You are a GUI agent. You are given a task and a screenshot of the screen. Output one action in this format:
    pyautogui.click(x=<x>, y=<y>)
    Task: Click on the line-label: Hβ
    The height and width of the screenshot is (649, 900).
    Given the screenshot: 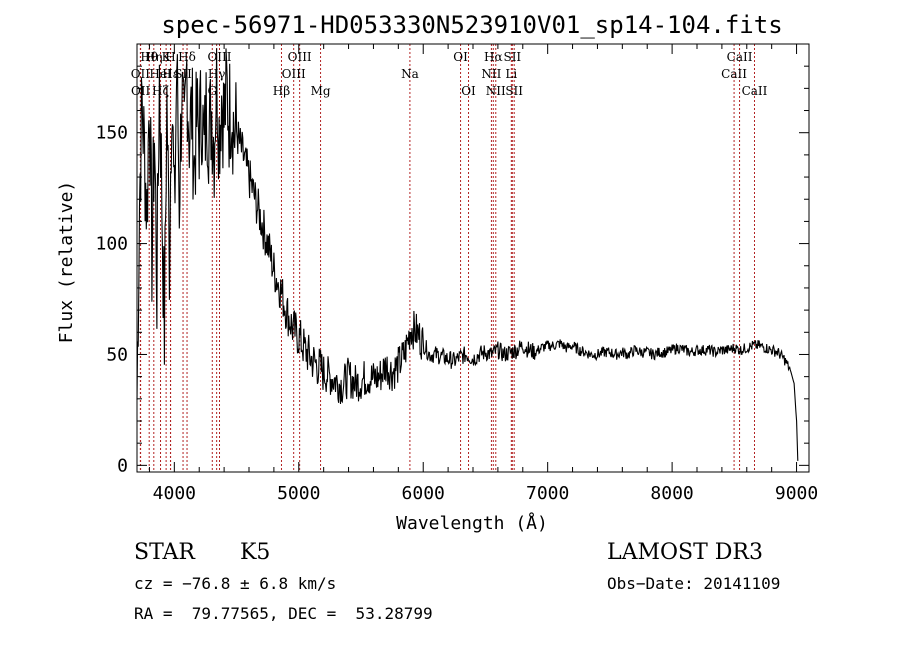 What is the action you would take?
    pyautogui.click(x=281, y=91)
    